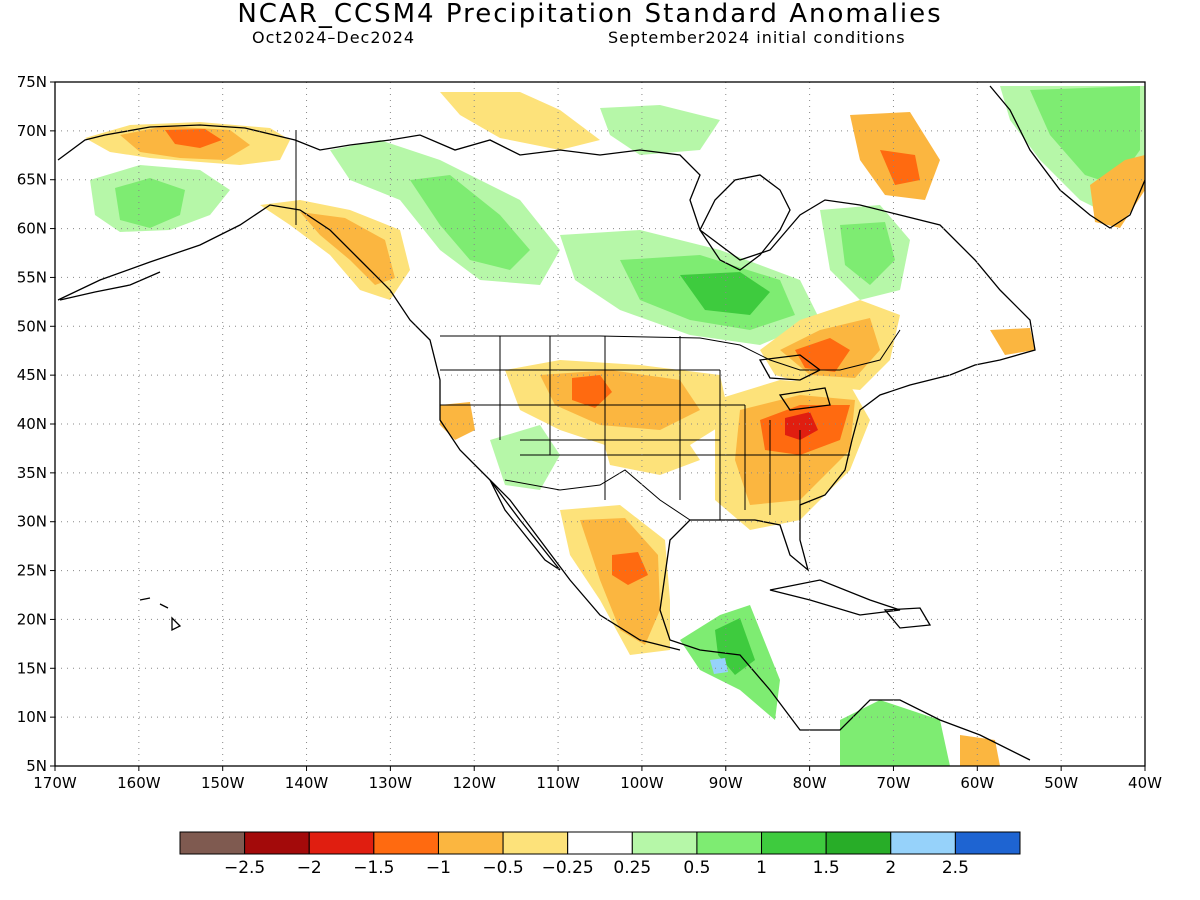 This screenshot has width=1200, height=900. What do you see at coordinates (955, 868) in the screenshot?
I see `colorbar-label: 2.5` at bounding box center [955, 868].